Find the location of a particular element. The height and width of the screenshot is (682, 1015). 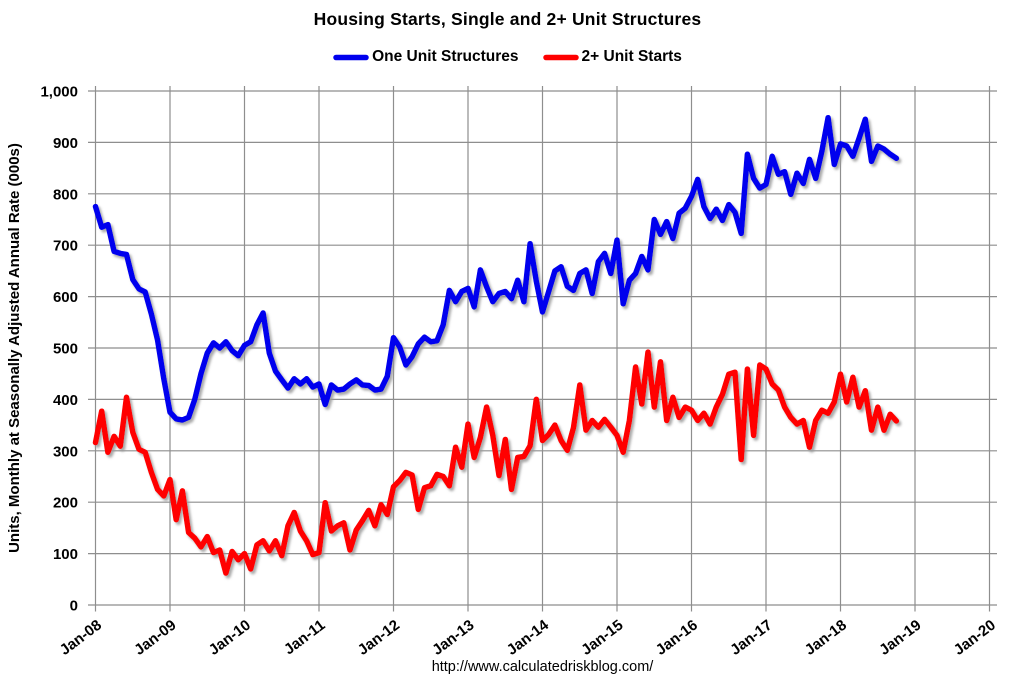

y-tick-label: 700 is located at coordinates (65, 246).